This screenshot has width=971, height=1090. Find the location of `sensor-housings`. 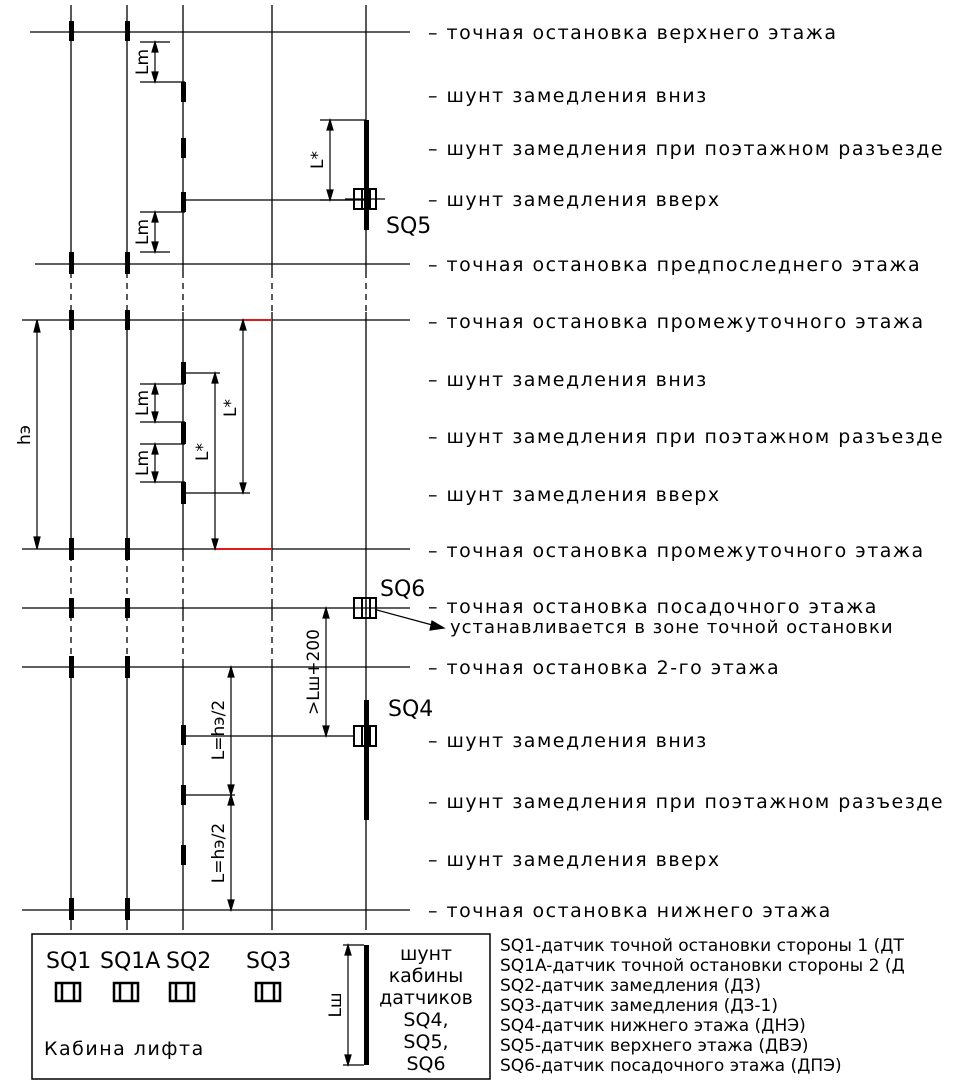

sensor-housings is located at coordinates (365, 467).